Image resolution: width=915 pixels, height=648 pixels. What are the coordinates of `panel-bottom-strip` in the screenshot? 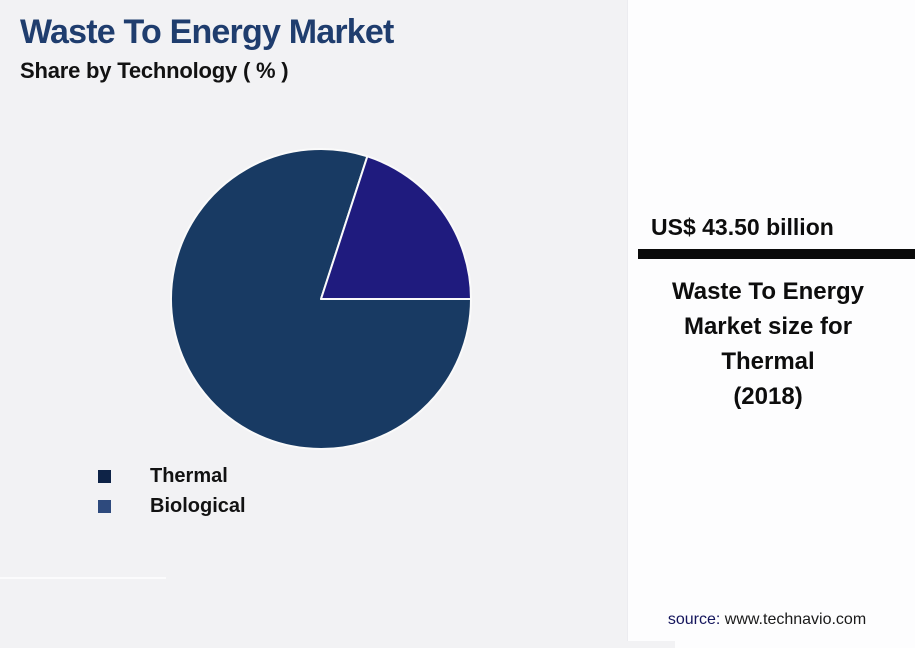 It's located at (795, 644).